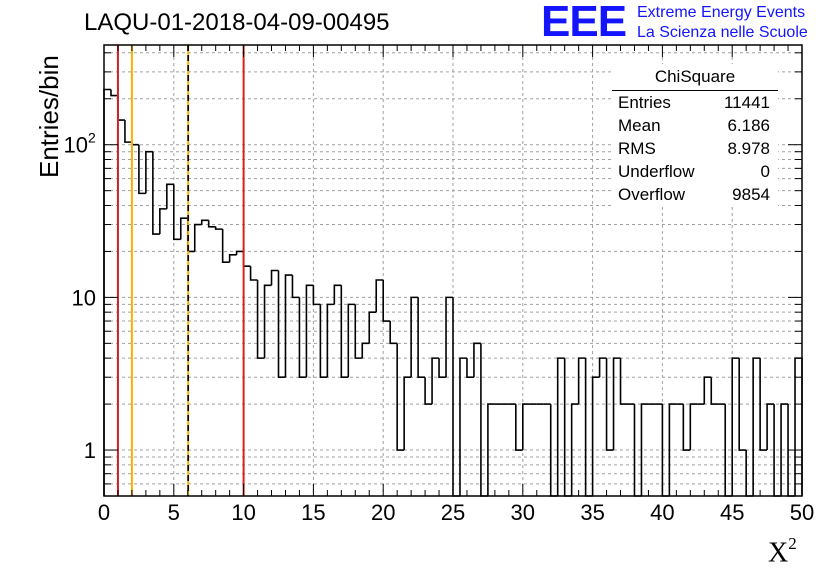  I want to click on x-tick-label: 15, so click(313, 512).